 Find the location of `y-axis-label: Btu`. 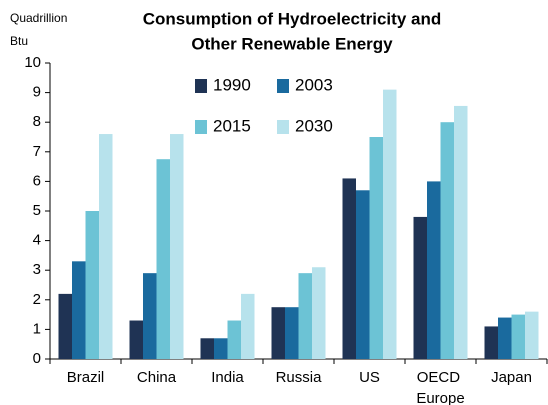

y-axis-label: Btu is located at coordinates (19, 41).